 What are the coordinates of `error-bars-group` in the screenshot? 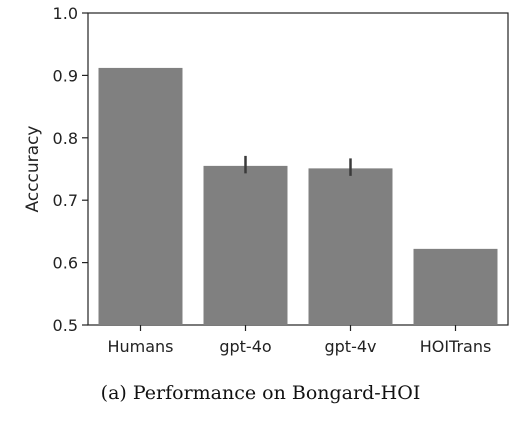 It's located at (298, 165).